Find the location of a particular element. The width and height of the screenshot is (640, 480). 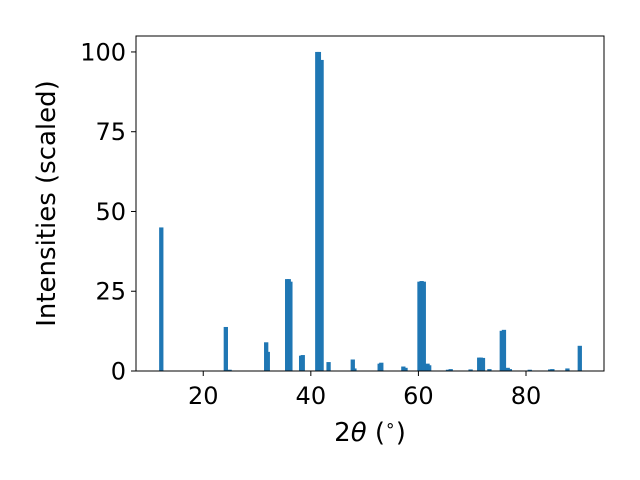

y-tick-label: 75 is located at coordinates (110, 132).